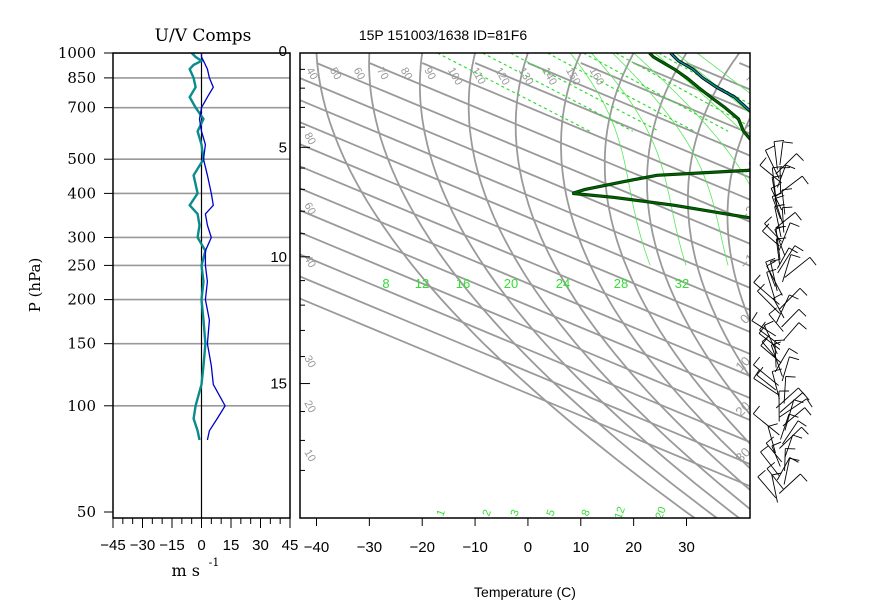  I want to click on isotherm, so click(533, 153).